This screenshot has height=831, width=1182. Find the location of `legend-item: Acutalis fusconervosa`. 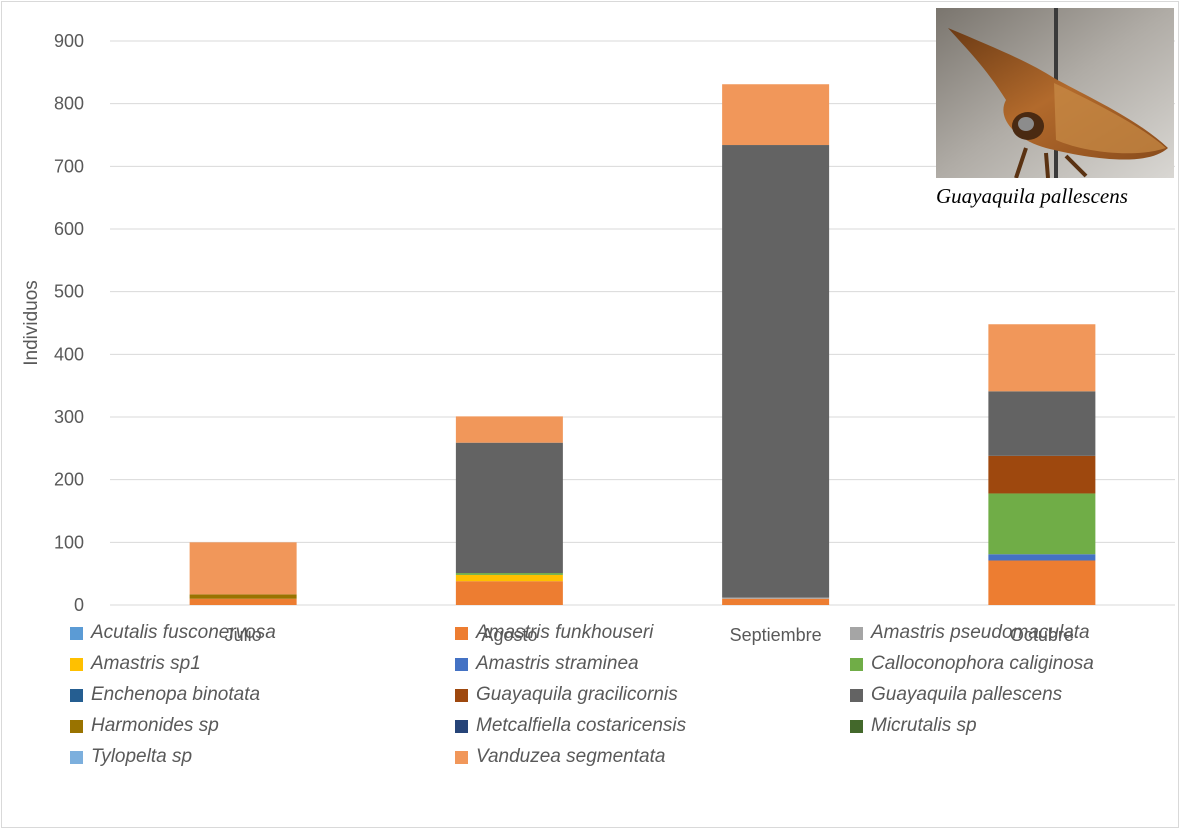

legend-item: Acutalis fusconervosa is located at coordinates (173, 633).